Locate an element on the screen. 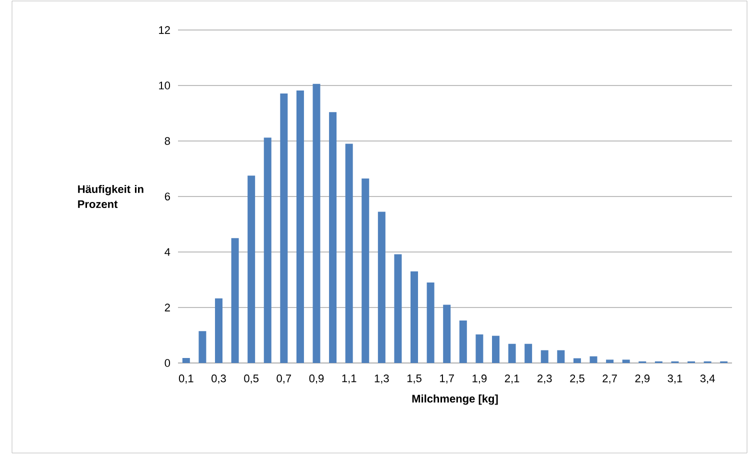 The image size is (748, 454). y-tick-label: 8 is located at coordinates (167, 141).